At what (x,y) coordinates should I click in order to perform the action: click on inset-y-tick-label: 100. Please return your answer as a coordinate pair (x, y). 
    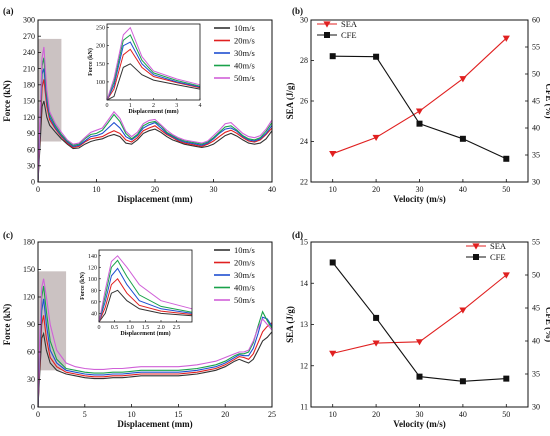
    Looking at the image, I should click on (92, 280).